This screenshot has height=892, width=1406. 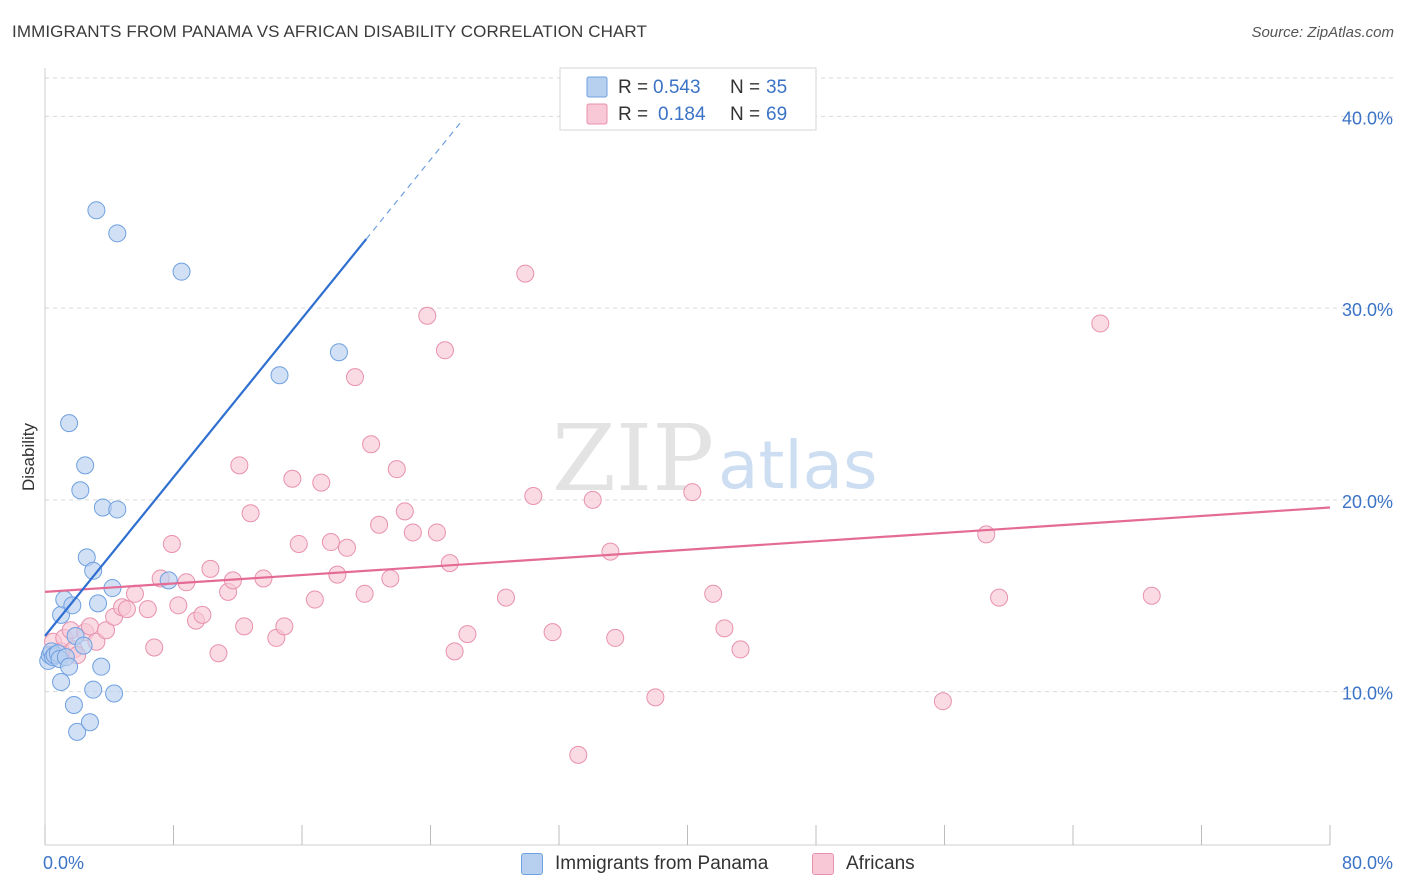 What do you see at coordinates (662, 863) in the screenshot?
I see `legend-label-panama: Immigrants from Panama` at bounding box center [662, 863].